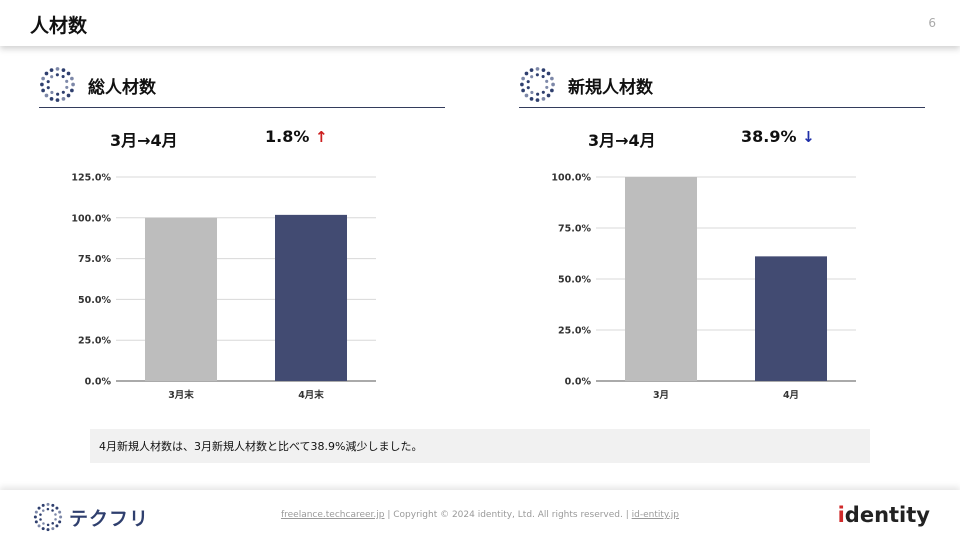 The width and height of the screenshot is (960, 540). What do you see at coordinates (59, 26) in the screenshot?
I see `page-title: 人材数` at bounding box center [59, 26].